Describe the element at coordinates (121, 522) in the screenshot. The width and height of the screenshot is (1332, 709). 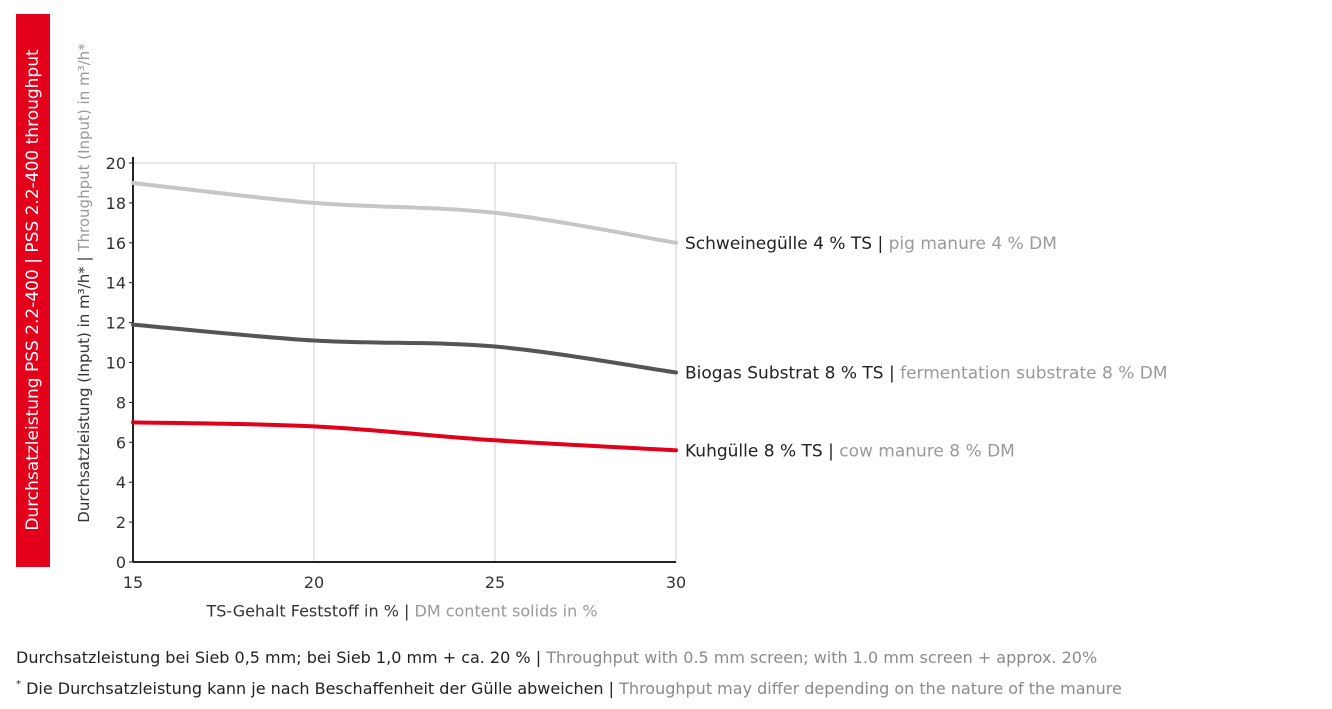
I see `y-tick-label-1: 2` at that location.